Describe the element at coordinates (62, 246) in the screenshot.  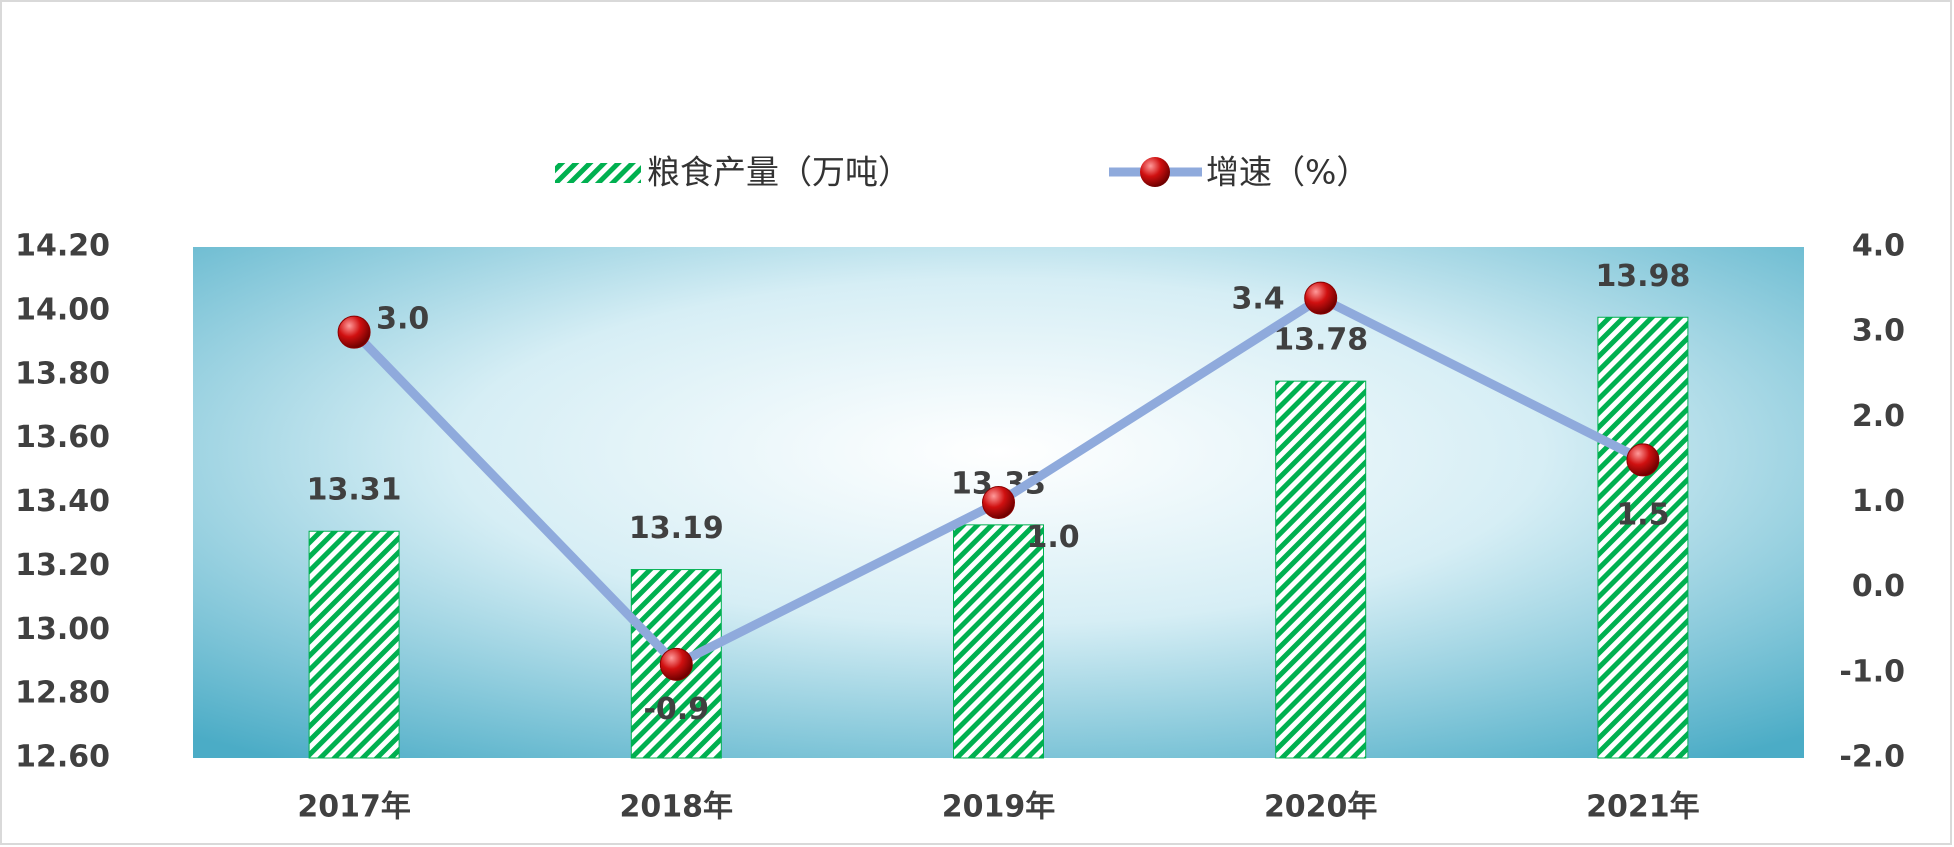
I see `y-tick-label: 14.20` at that location.